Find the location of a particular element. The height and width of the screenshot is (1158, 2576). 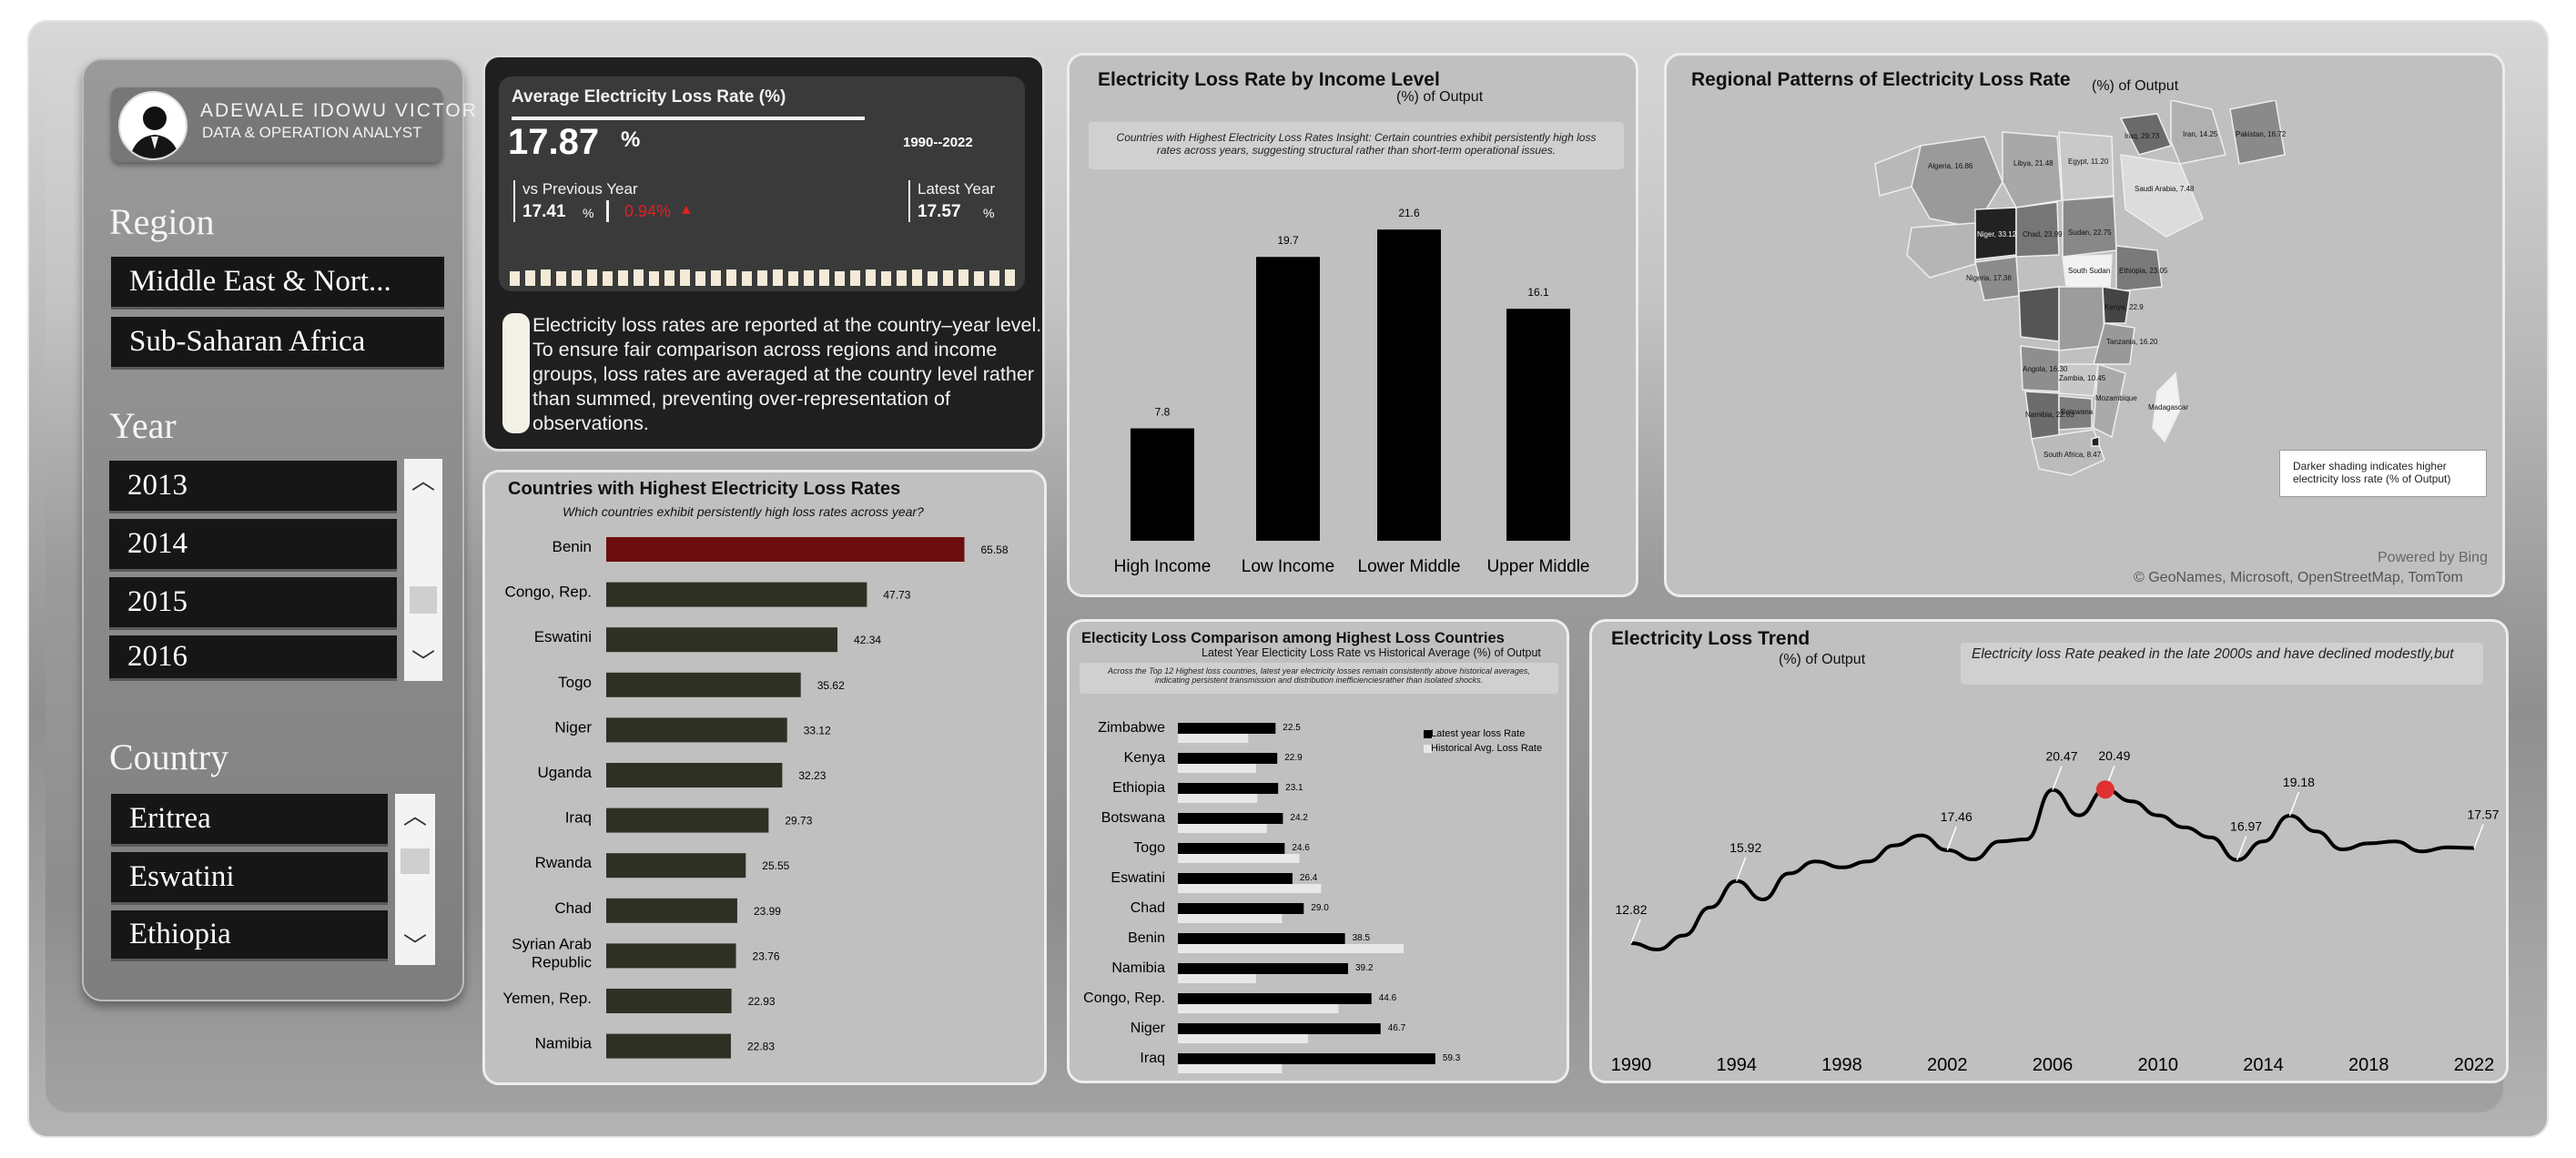

map-region-madagascar is located at coordinates (2166, 407).